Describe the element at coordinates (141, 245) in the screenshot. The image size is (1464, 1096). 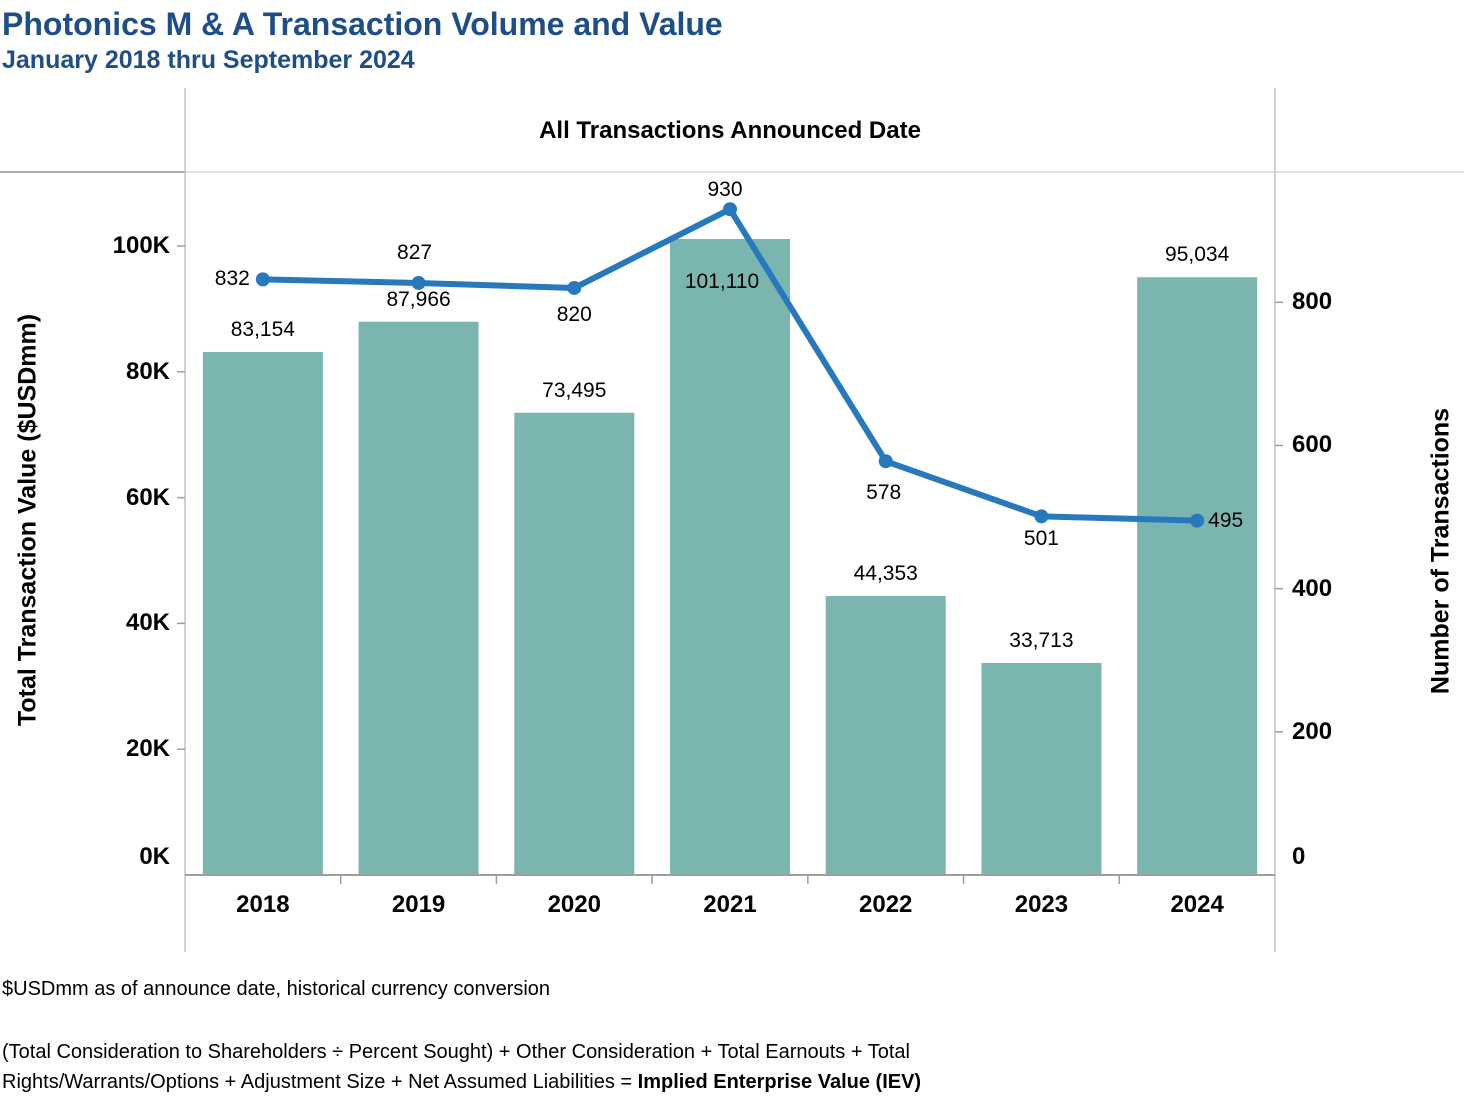
I see `left-axis-tick-label: 100K` at that location.